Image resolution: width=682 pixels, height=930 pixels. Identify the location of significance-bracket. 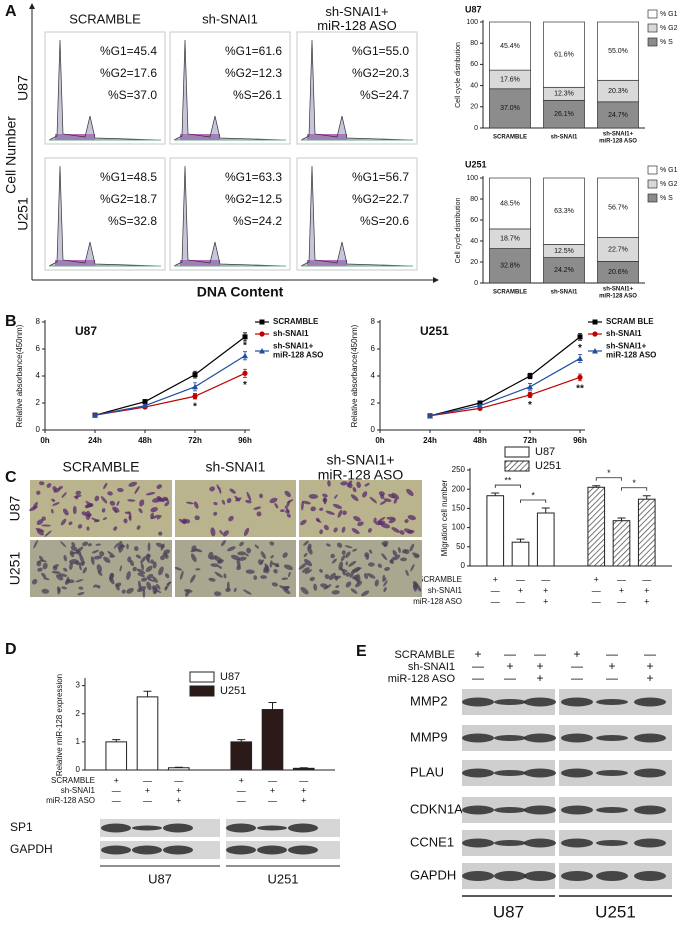
(608, 479).